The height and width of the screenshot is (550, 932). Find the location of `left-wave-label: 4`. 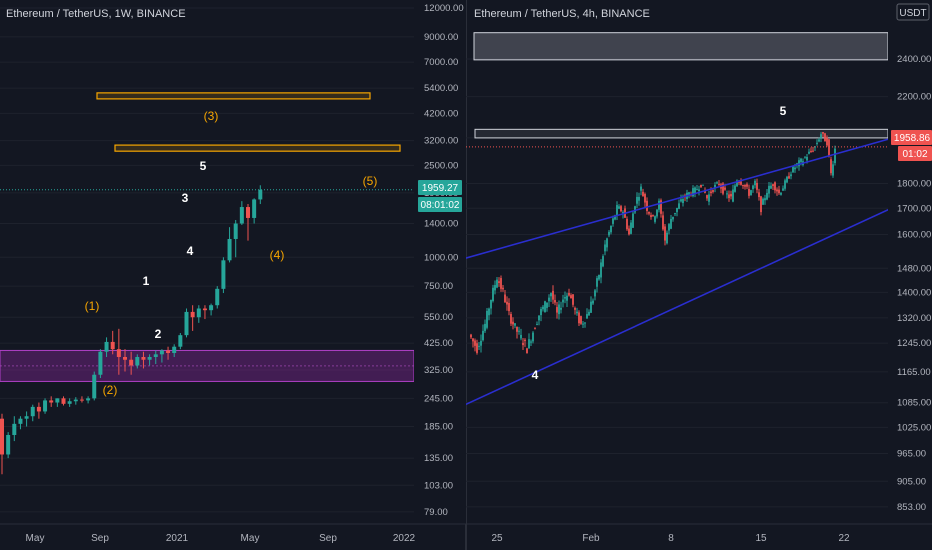

left-wave-label: 4 is located at coordinates (190, 251).